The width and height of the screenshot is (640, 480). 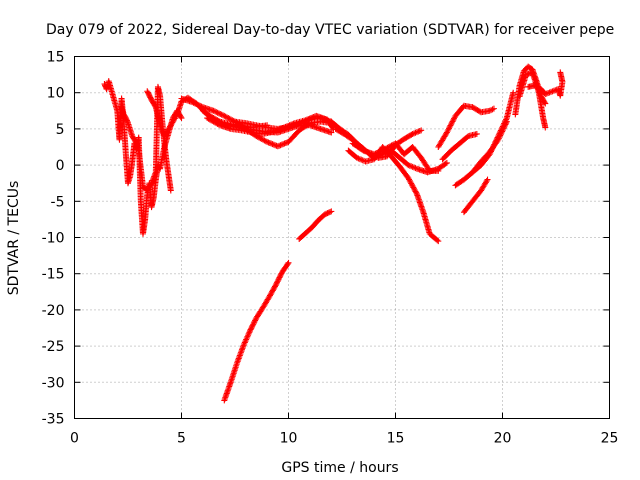 What do you see at coordinates (146, 138) in the screenshot?
I see `series-arc-early-b` at bounding box center [146, 138].